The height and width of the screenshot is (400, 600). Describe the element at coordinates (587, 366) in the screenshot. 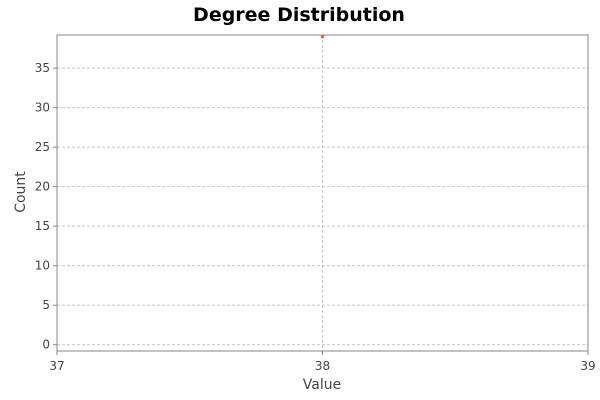

I see `x-tick-label: 39` at that location.